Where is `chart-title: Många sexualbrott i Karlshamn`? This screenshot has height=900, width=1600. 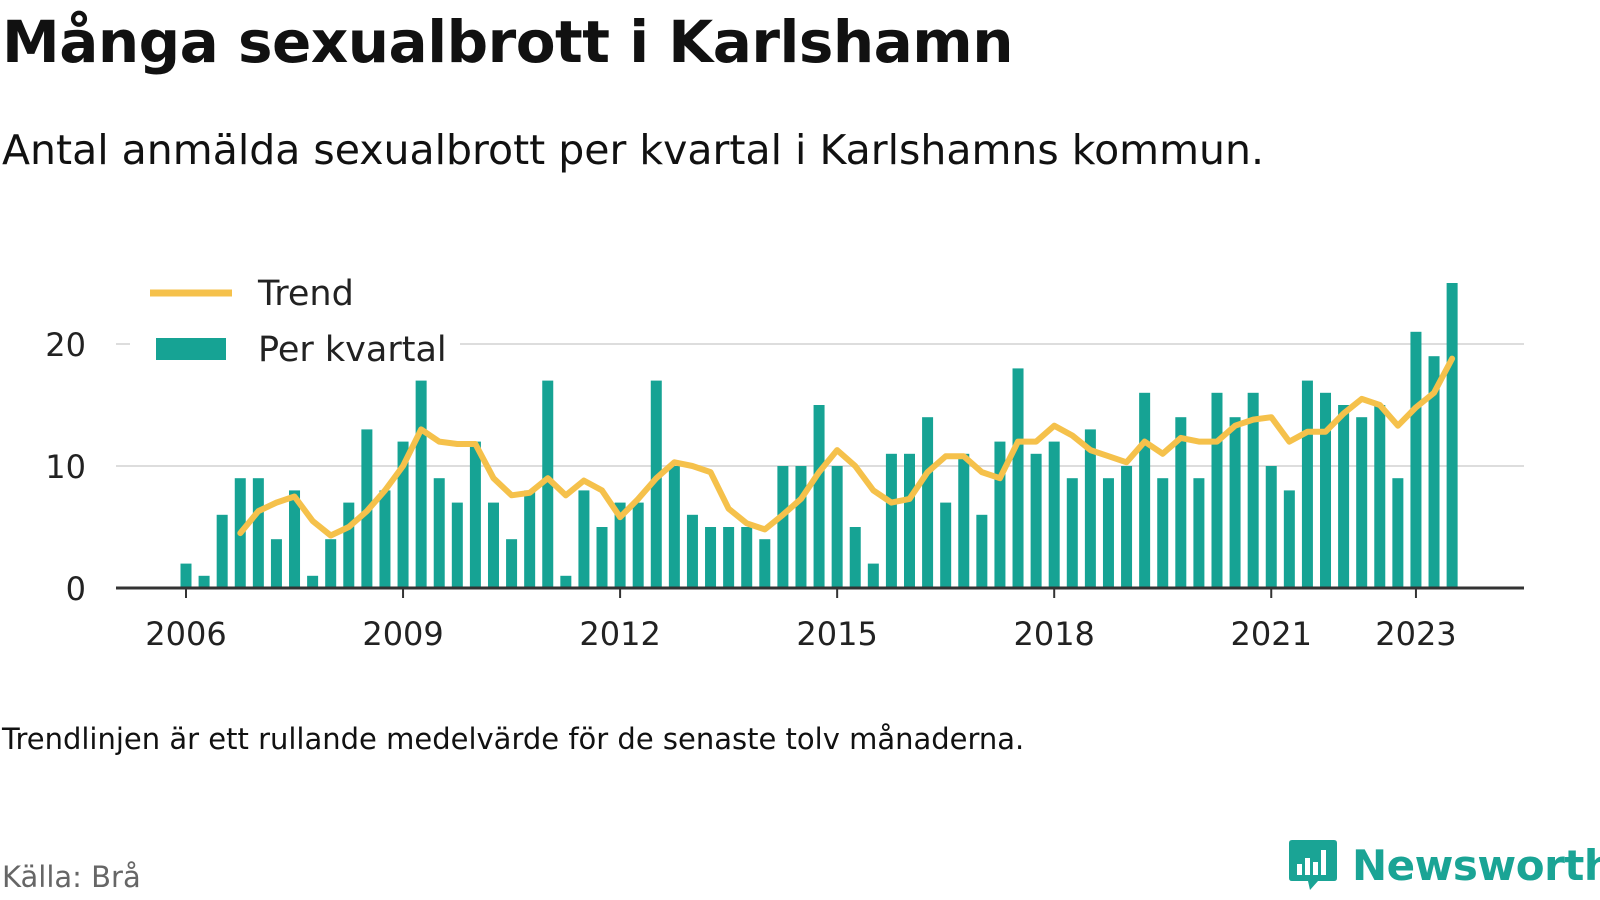
chart-title: Många sexualbrott i Karlshamn is located at coordinates (508, 42).